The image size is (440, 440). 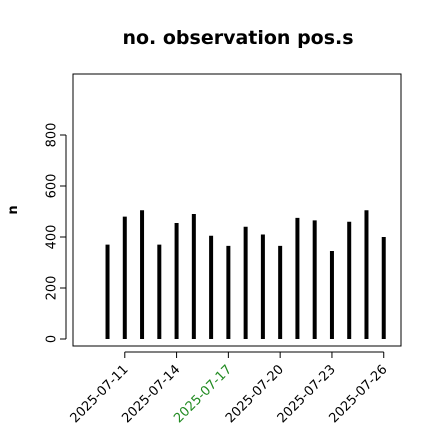 What do you see at coordinates (52, 288) in the screenshot?
I see `y-tick-label: 200` at bounding box center [52, 288].